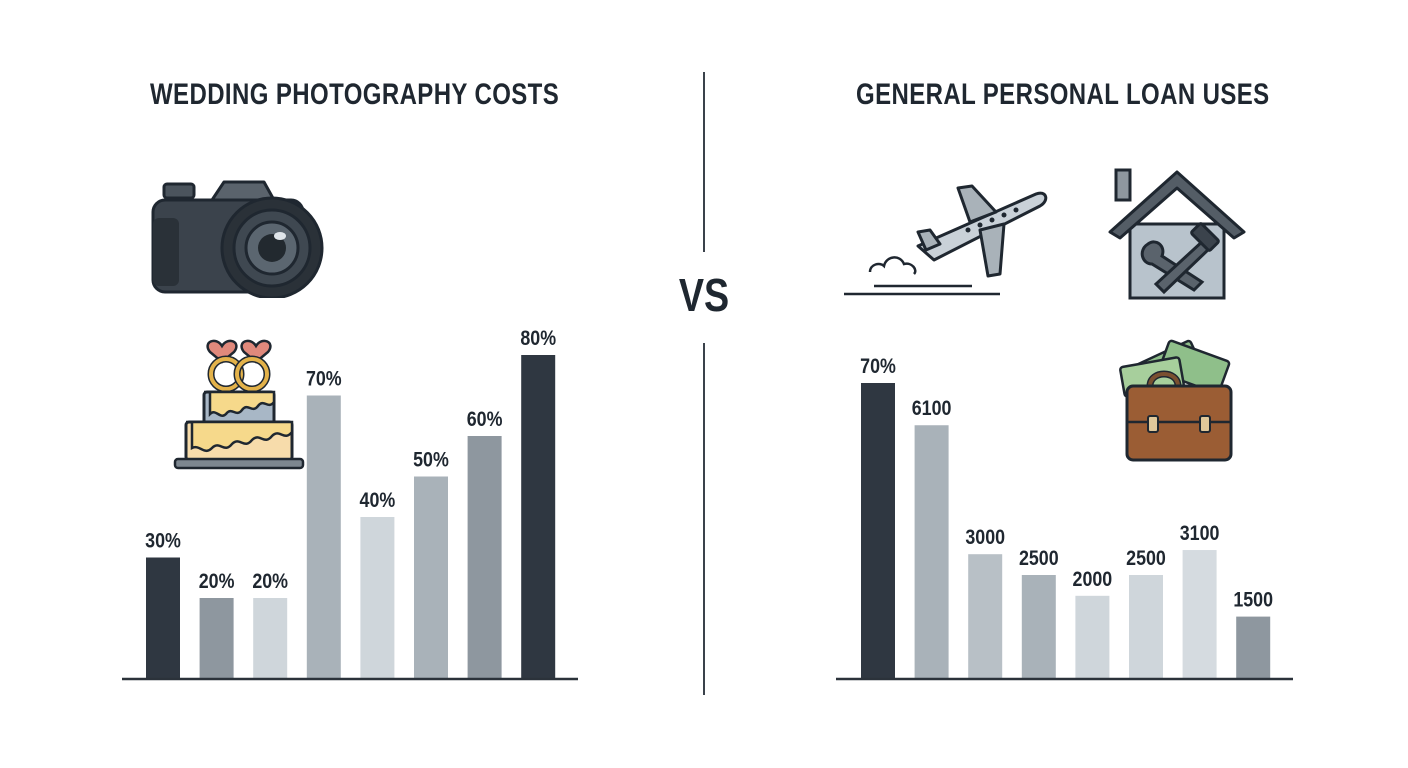  Describe the element at coordinates (704, 162) in the screenshot. I see `divider-line-top` at that location.